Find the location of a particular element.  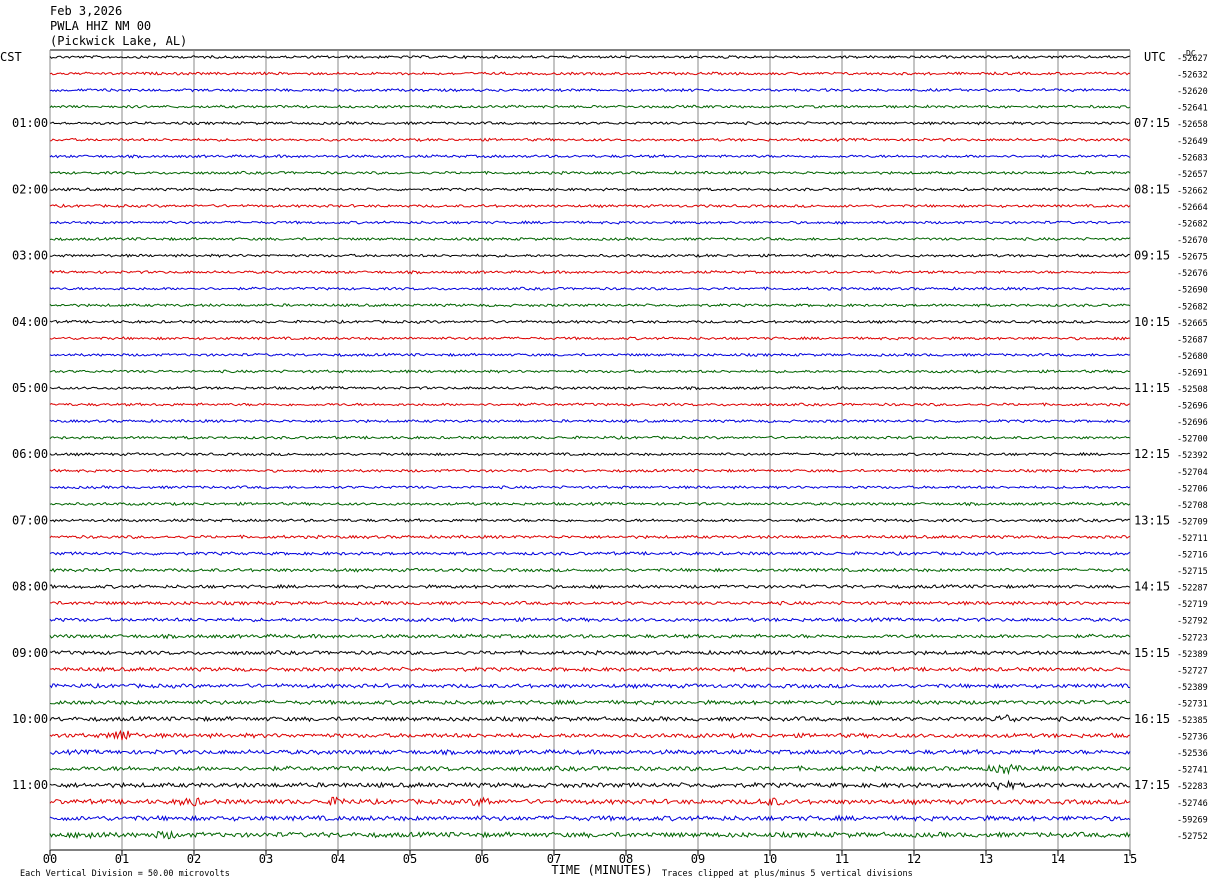

trace-offset-label: -52716 is located at coordinates (1192, 556).